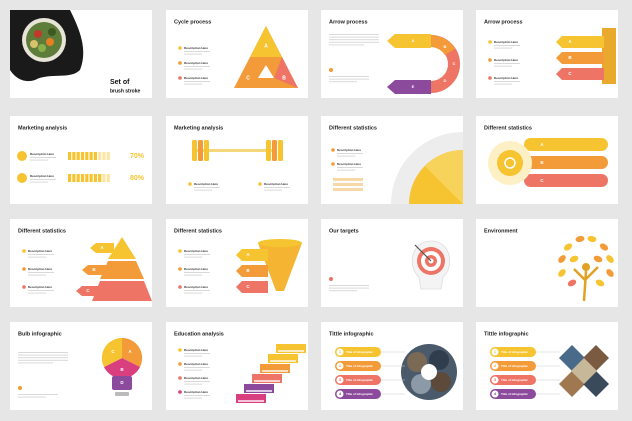 The width and height of the screenshot is (632, 421). I want to click on tab, so click(252, 255).